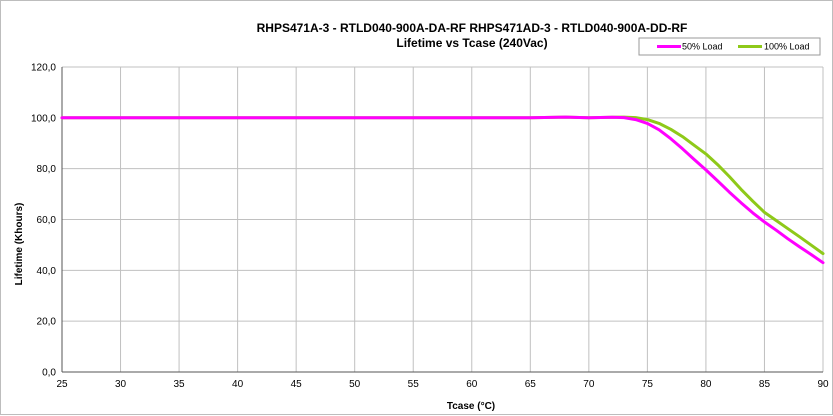  I want to click on x-tick-label-75: 75, so click(648, 384).